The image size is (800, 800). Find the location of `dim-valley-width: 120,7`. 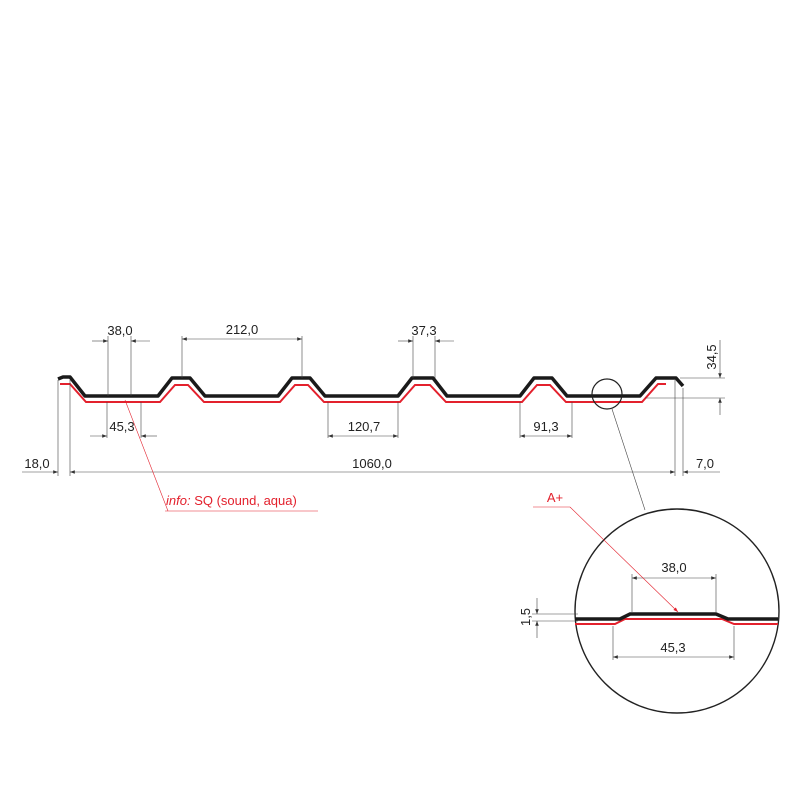

dim-valley-width: 120,7 is located at coordinates (364, 426).